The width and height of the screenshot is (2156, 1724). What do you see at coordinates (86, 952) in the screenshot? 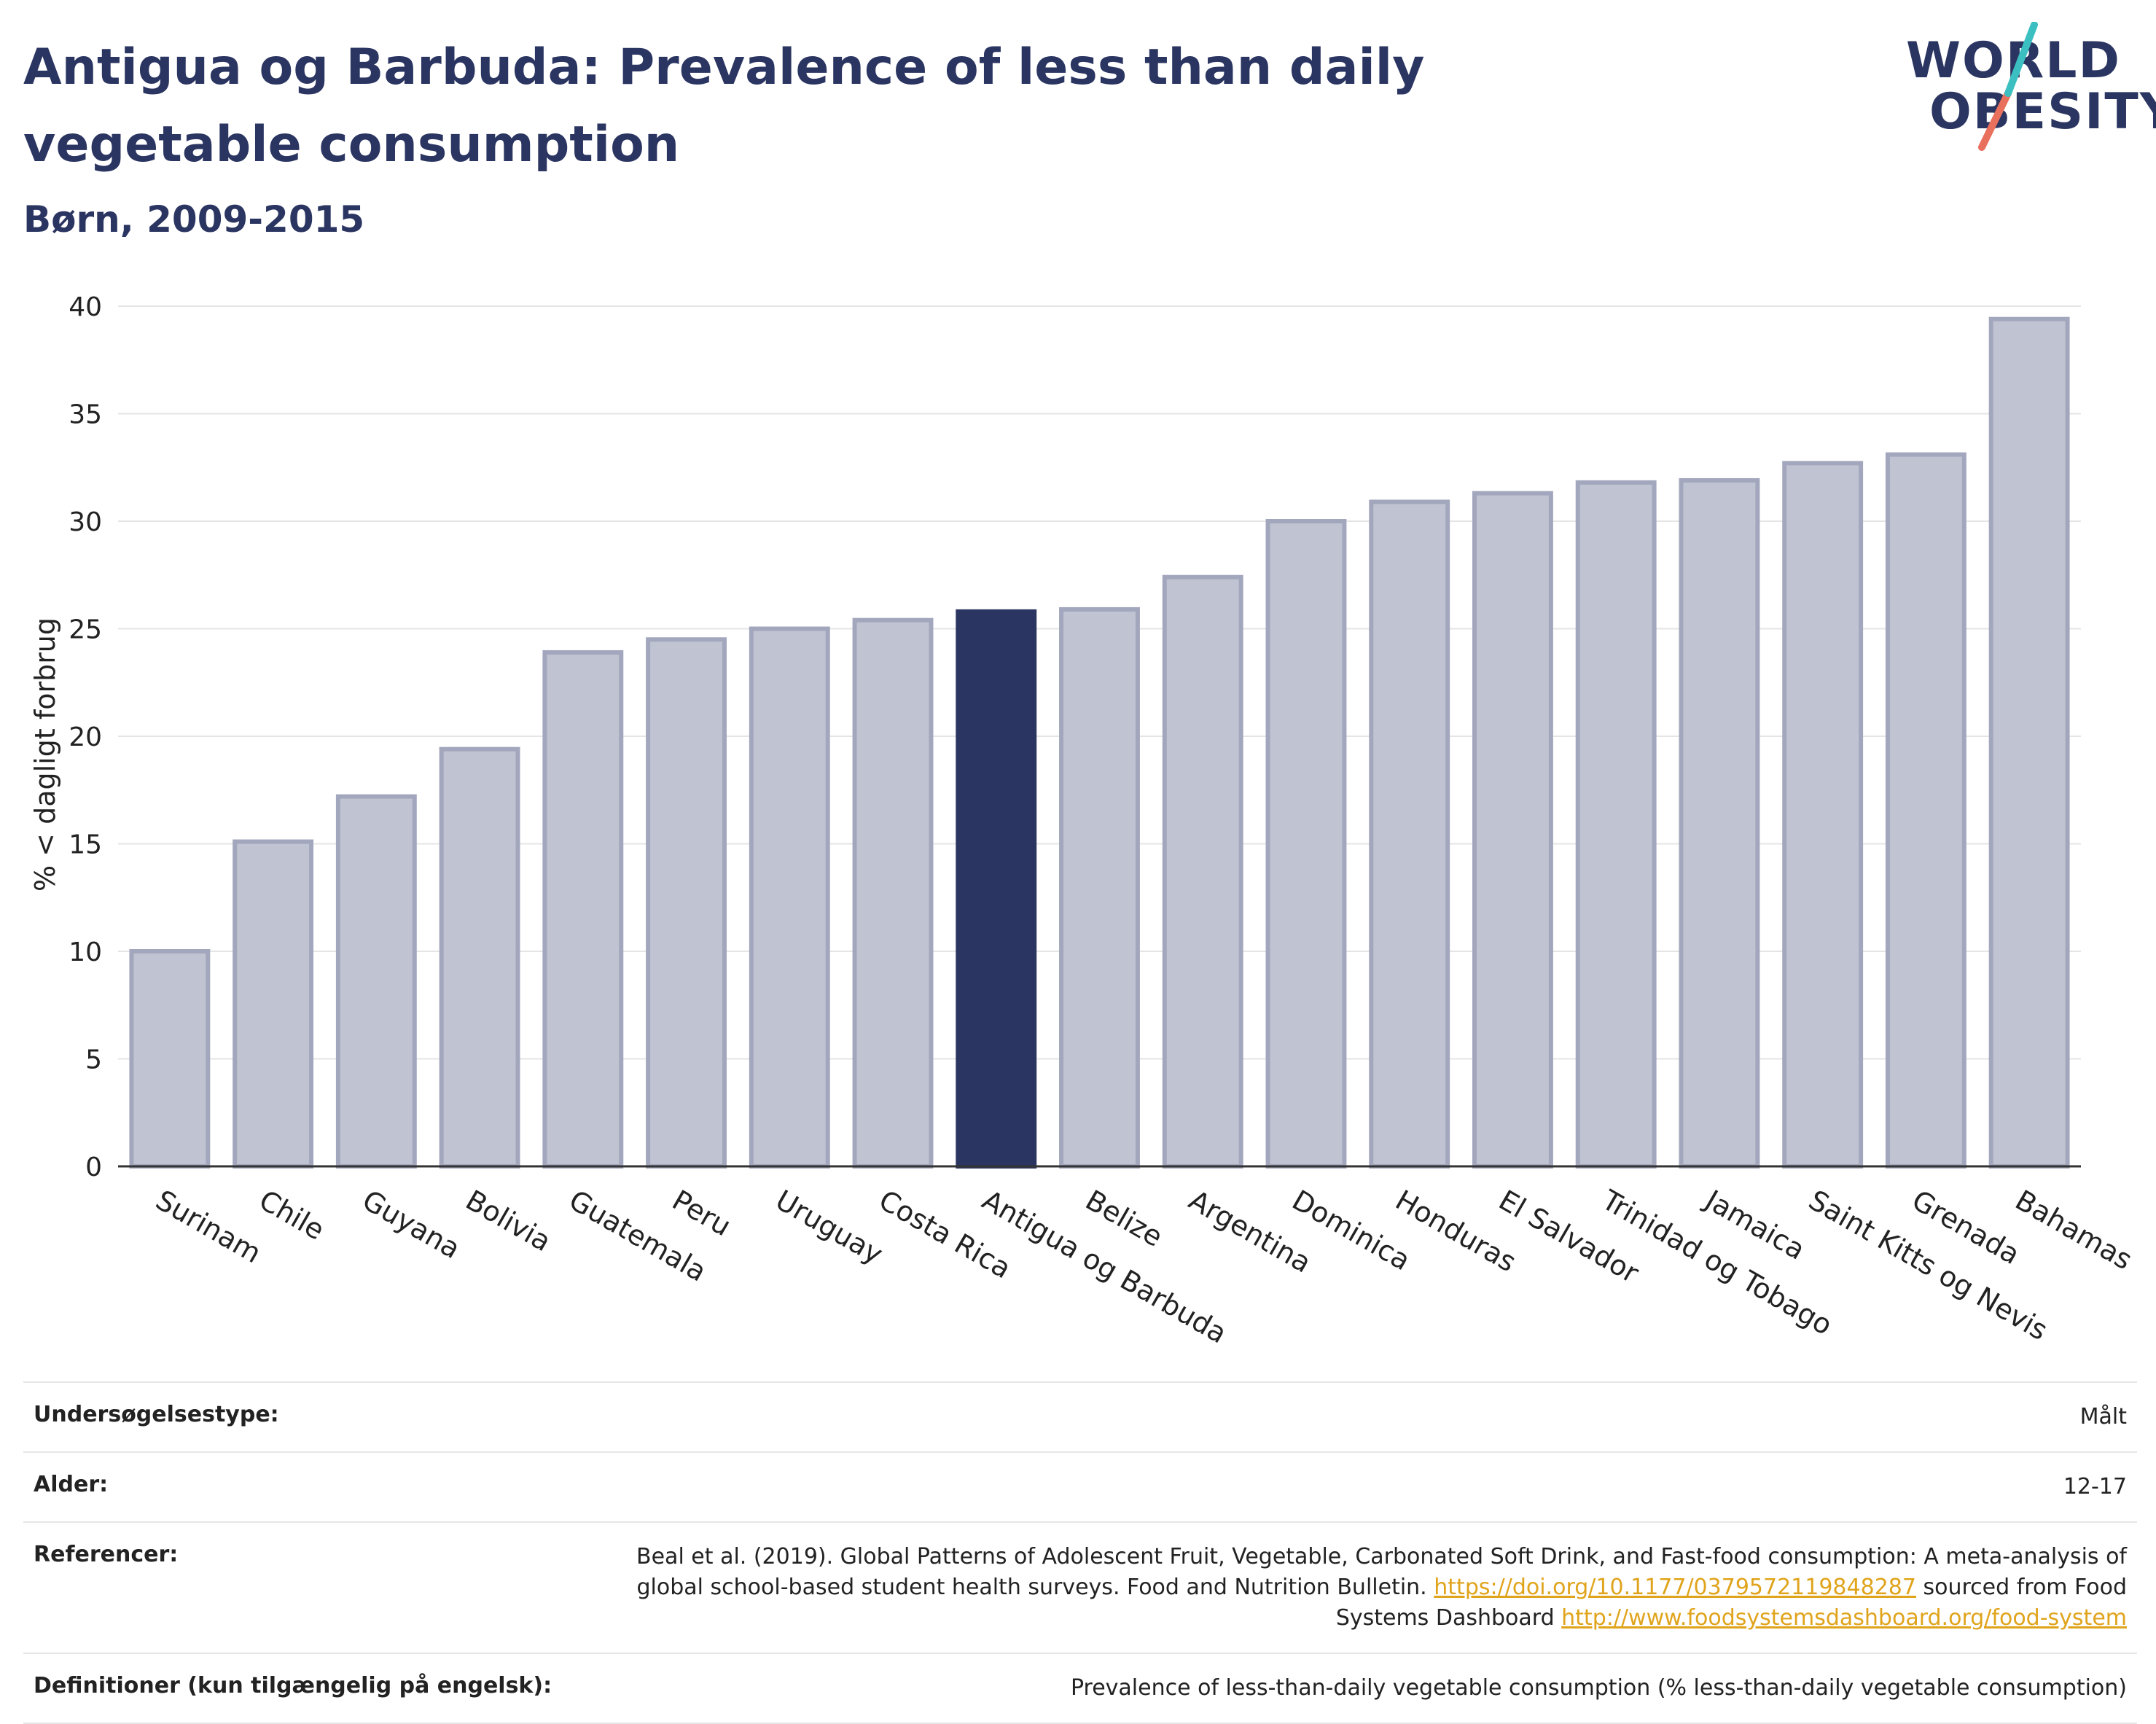
I see `y-tick-label: 10` at bounding box center [86, 952].